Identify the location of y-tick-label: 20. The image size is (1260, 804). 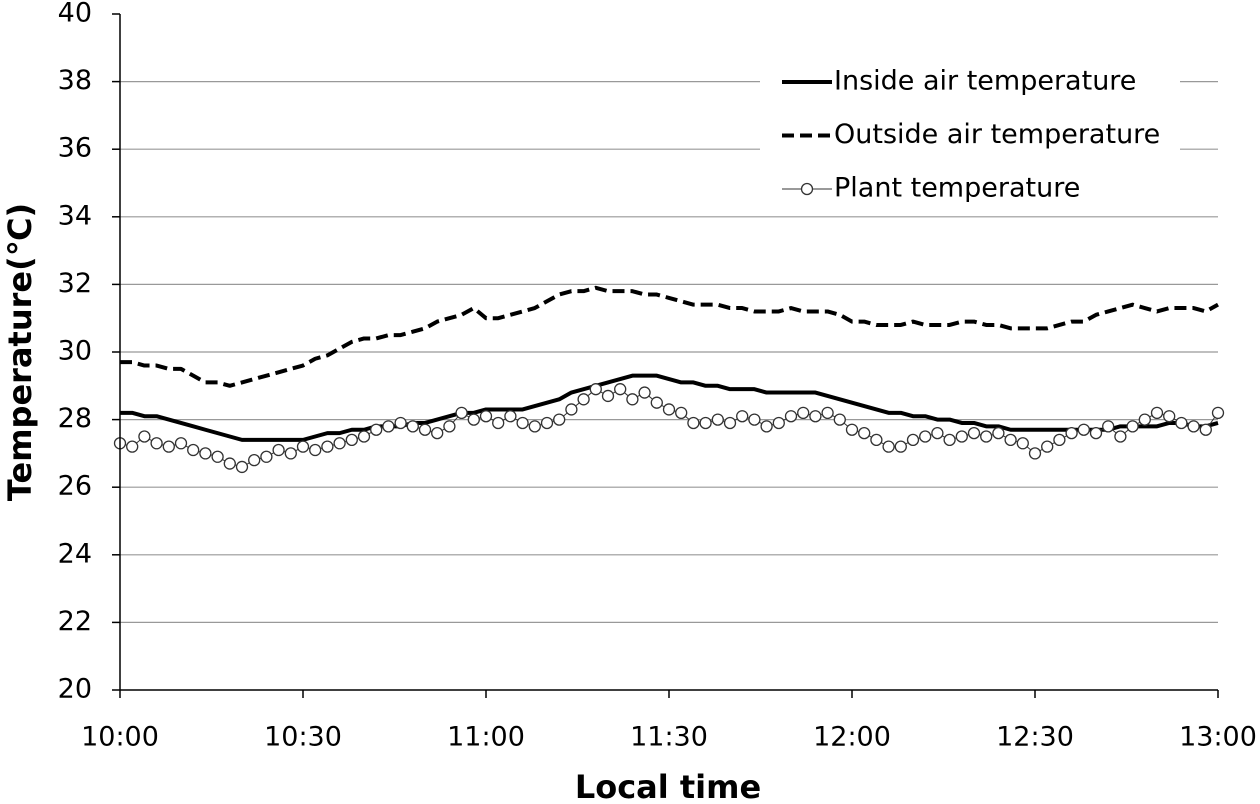
(75, 689).